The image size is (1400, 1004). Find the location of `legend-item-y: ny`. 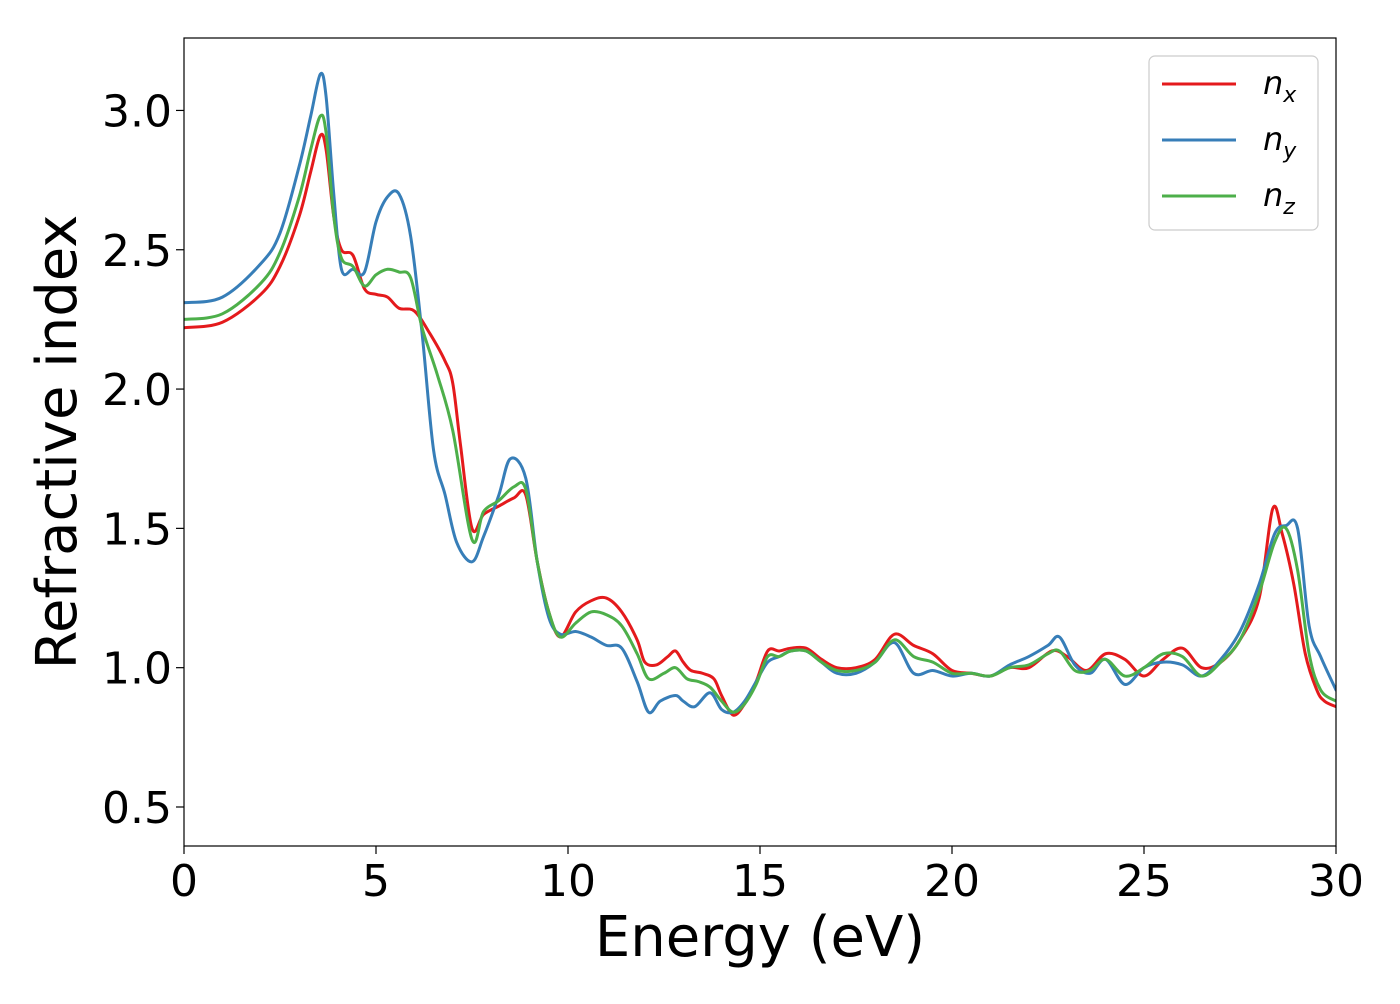

legend-item-y: ny is located at coordinates (1229, 142).